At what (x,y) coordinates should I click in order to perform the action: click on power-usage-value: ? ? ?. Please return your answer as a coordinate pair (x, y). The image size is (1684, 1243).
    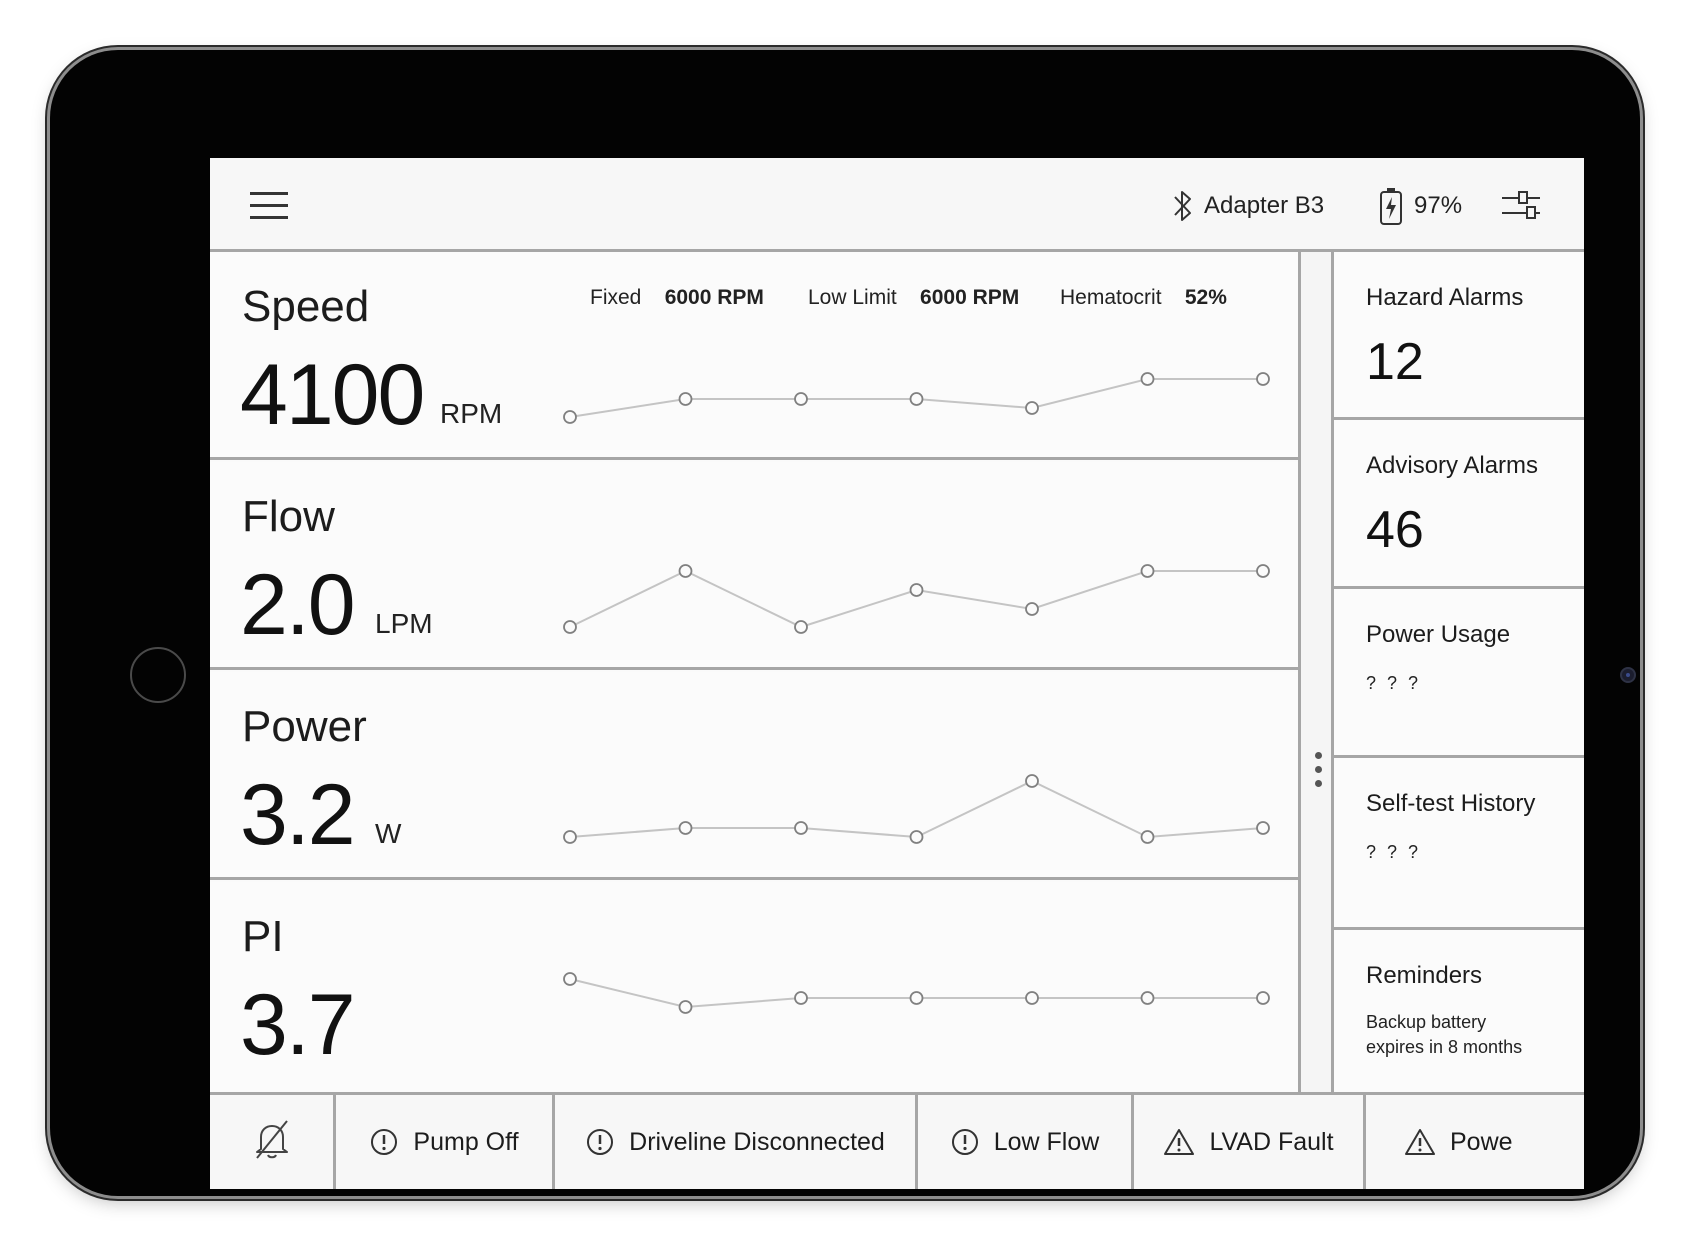
    Looking at the image, I should click on (1394, 683).